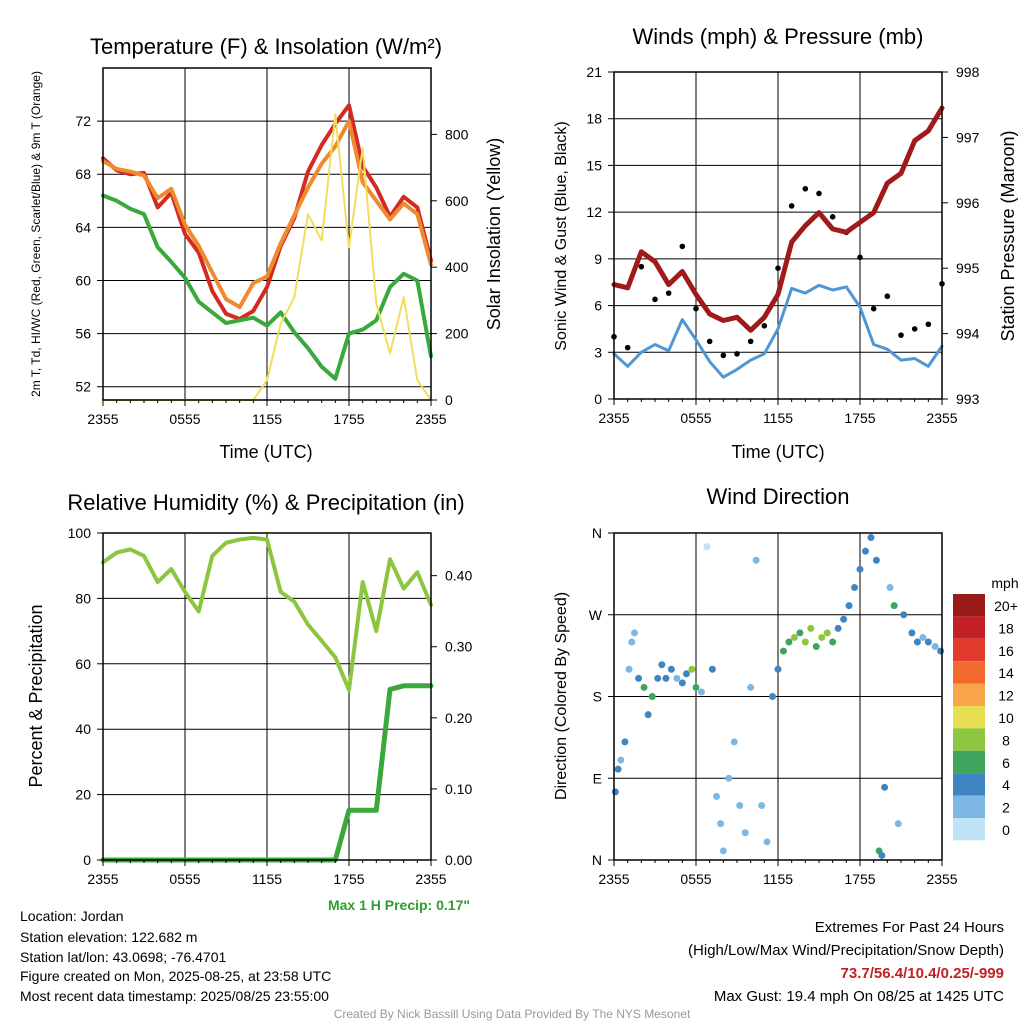  I want to click on legend-label: 6, so click(1006, 763).